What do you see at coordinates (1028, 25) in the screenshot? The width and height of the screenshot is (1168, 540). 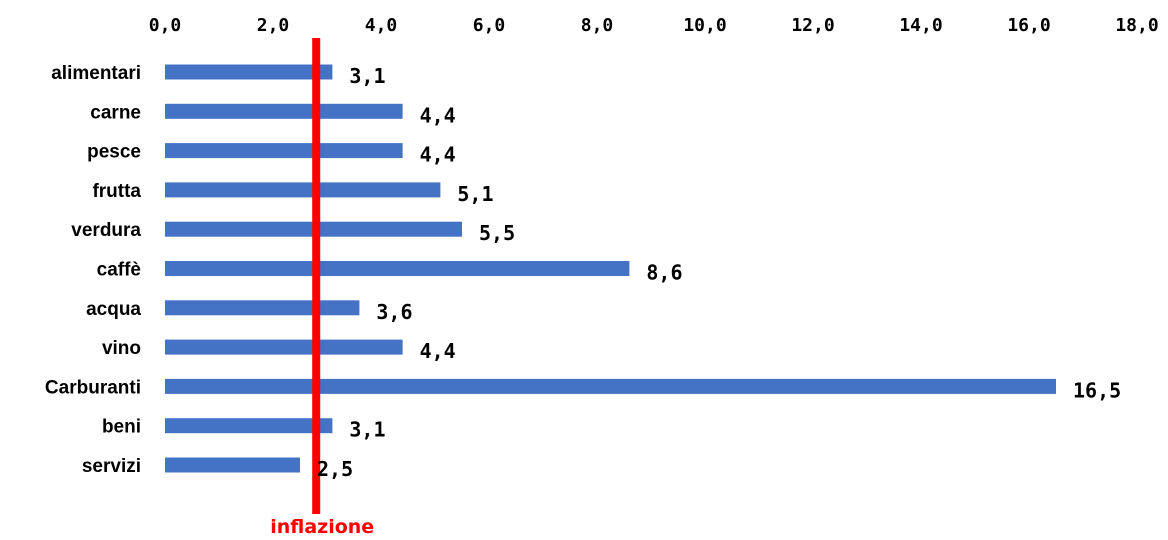 I see `x-tick-label: 16,0` at bounding box center [1028, 25].